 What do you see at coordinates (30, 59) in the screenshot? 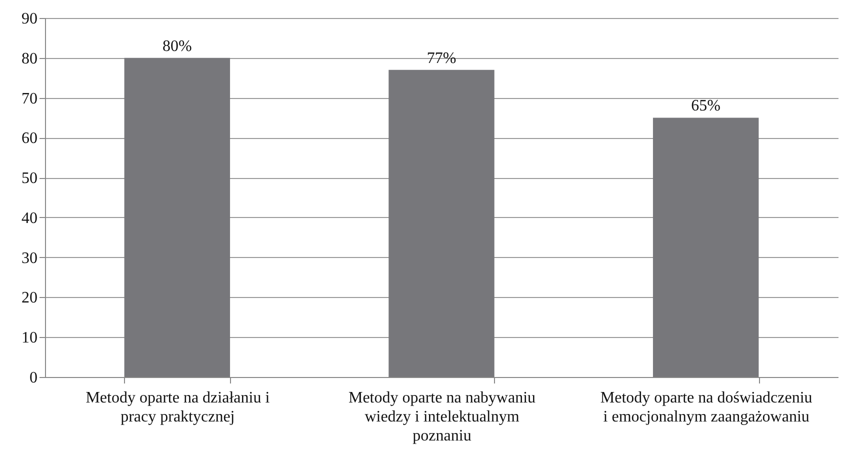
I see `y-tick-label: 80` at bounding box center [30, 59].